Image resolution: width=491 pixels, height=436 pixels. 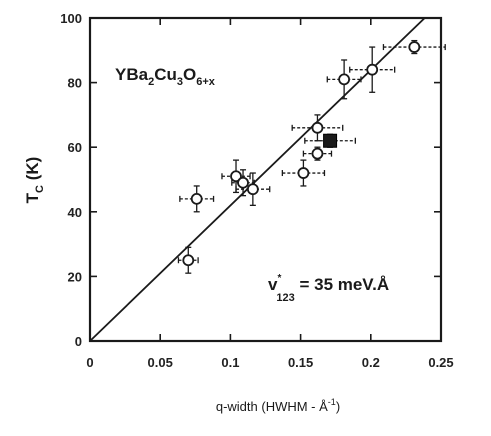 I want to click on compound-text: Cu, so click(x=165, y=74).